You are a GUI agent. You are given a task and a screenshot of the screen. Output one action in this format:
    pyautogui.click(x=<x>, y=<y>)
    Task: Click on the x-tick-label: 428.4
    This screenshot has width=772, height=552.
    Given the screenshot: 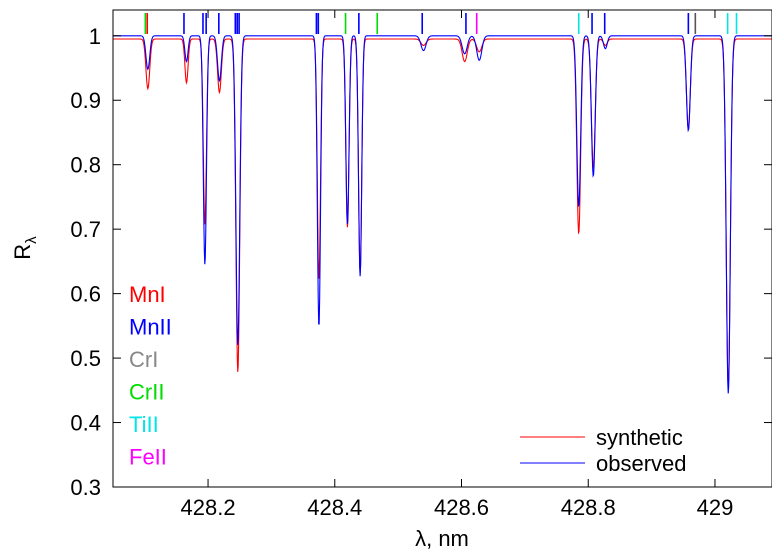 What is the action you would take?
    pyautogui.click(x=334, y=507)
    